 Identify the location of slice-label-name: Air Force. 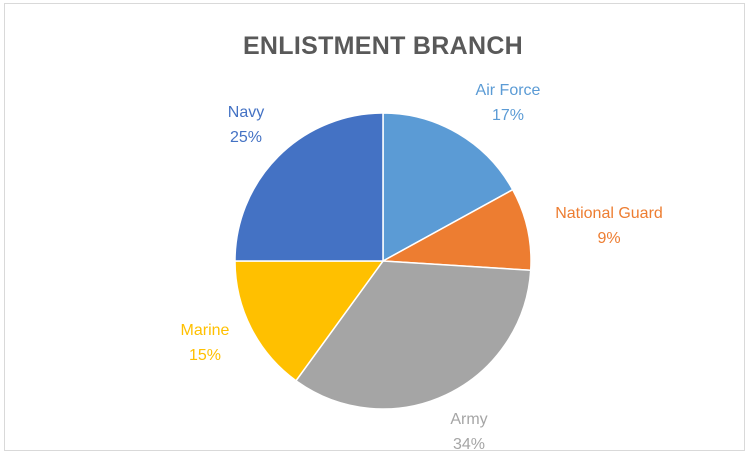
(508, 90).